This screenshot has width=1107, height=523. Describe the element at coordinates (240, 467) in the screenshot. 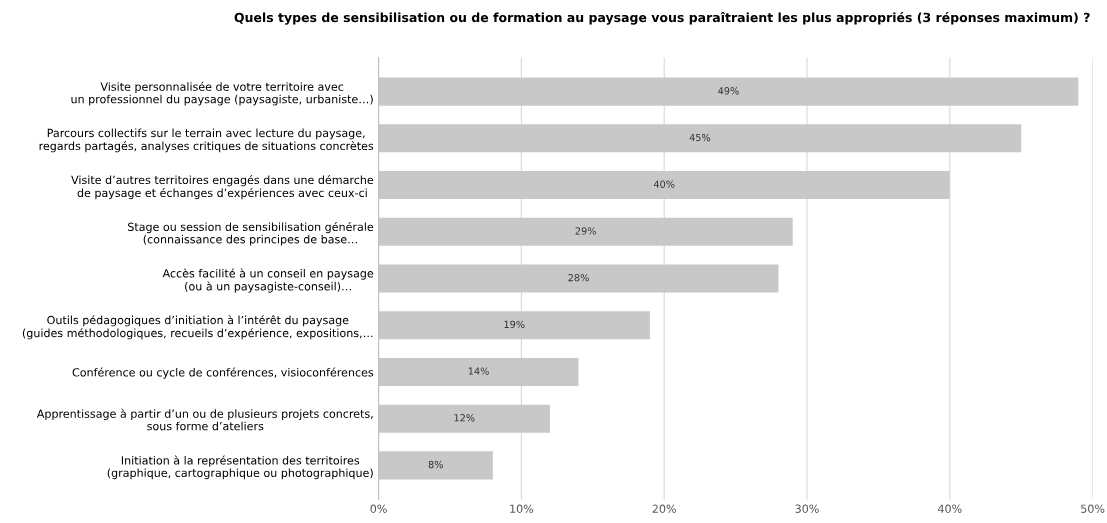

I see `y-tick-label: Initiation à la représentation des territoires (graphique, cartographique ou photographique)` at that location.